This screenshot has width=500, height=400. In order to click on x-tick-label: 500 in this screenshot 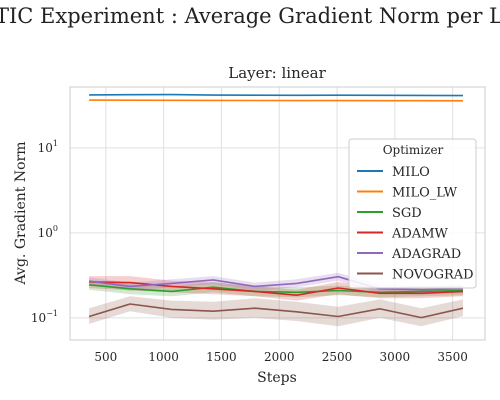, I will do `click(105, 357)`.